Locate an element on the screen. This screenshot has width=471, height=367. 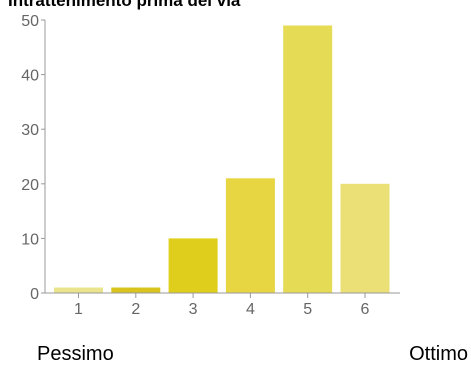
x-tick-label: 6 is located at coordinates (365, 309).